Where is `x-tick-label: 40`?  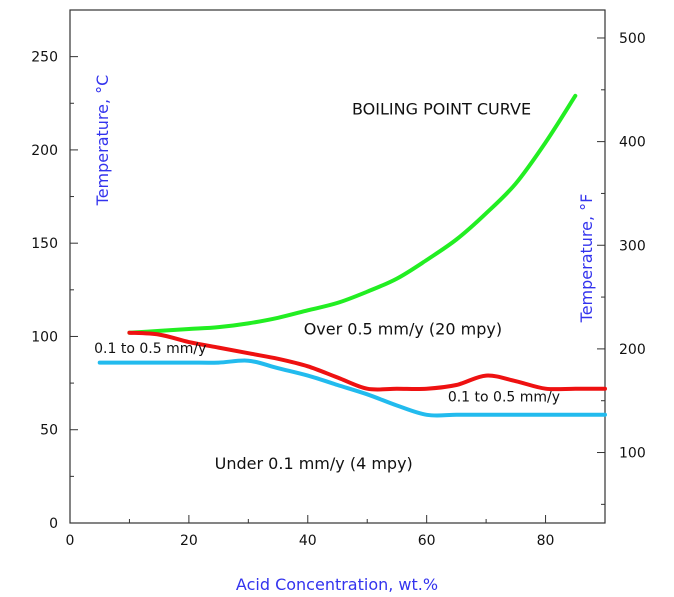
x-tick-label: 40 is located at coordinates (308, 541).